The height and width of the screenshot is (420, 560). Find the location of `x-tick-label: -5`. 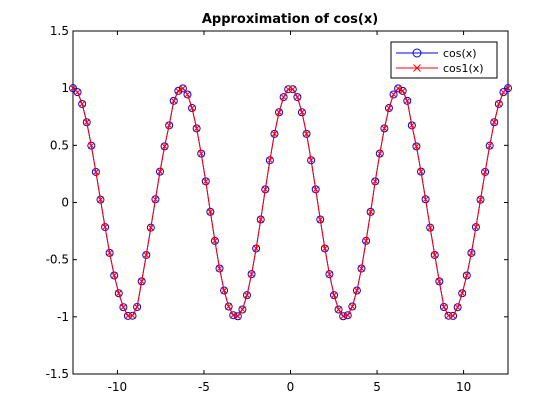

x-tick-label: -5 is located at coordinates (204, 387).